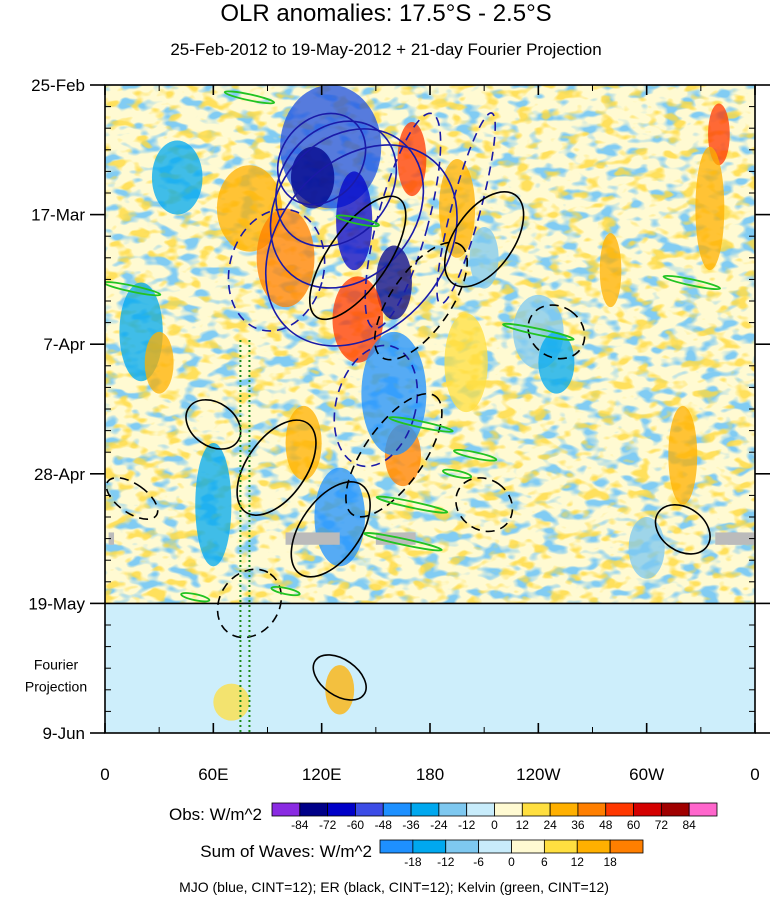 The height and width of the screenshot is (899, 772). What do you see at coordinates (478, 862) in the screenshot?
I see `waves-colorbar-label: -6` at bounding box center [478, 862].